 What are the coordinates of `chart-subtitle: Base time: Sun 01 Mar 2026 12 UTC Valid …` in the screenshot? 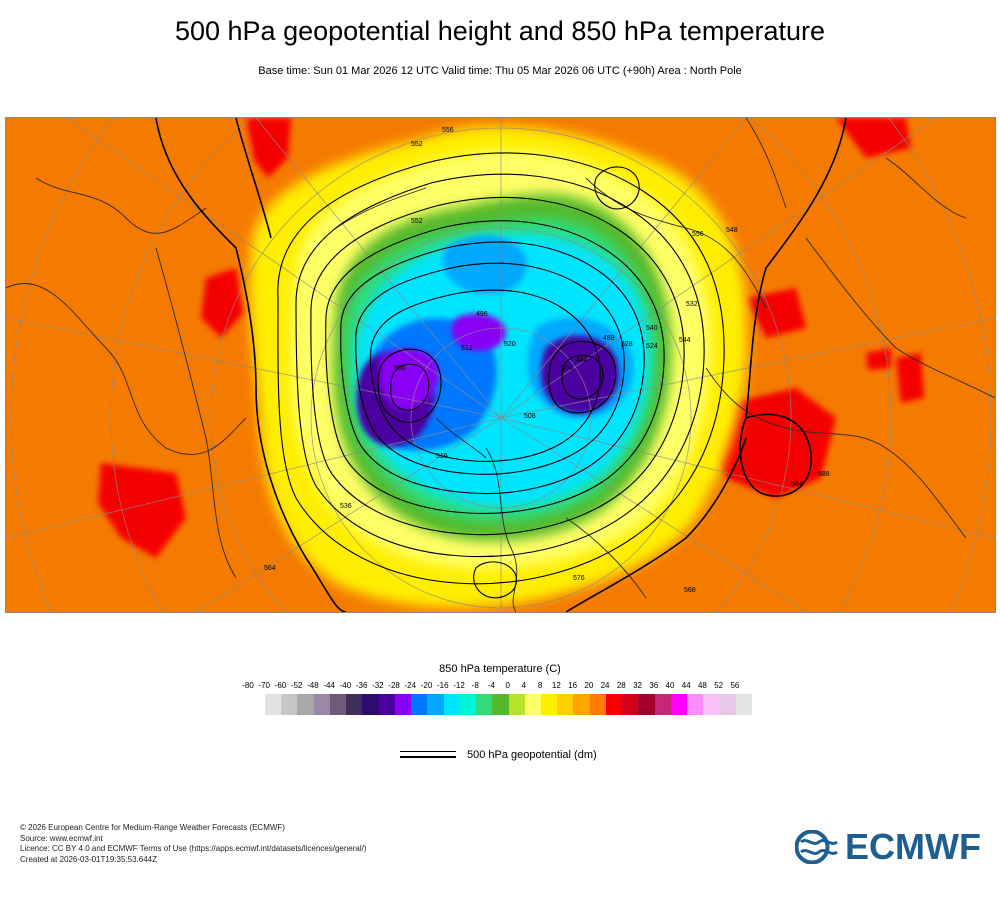 It's located at (500, 71).